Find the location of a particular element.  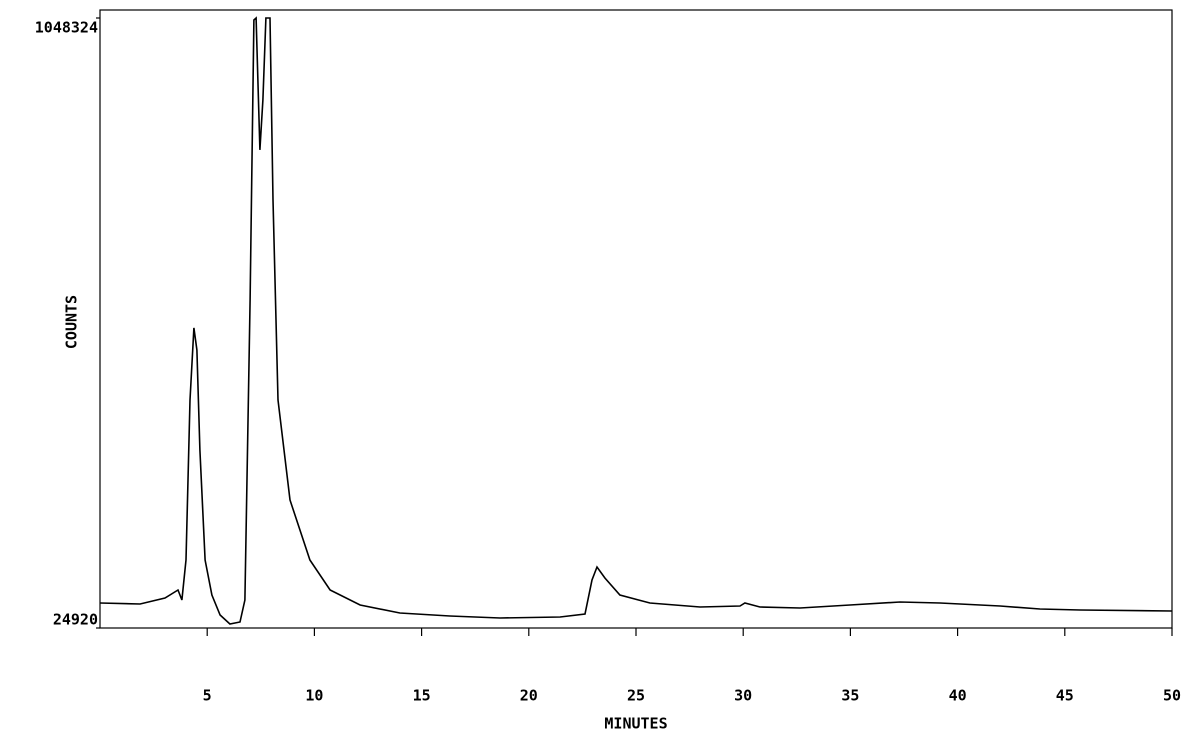

x-tick-label: 20 is located at coordinates (529, 696).